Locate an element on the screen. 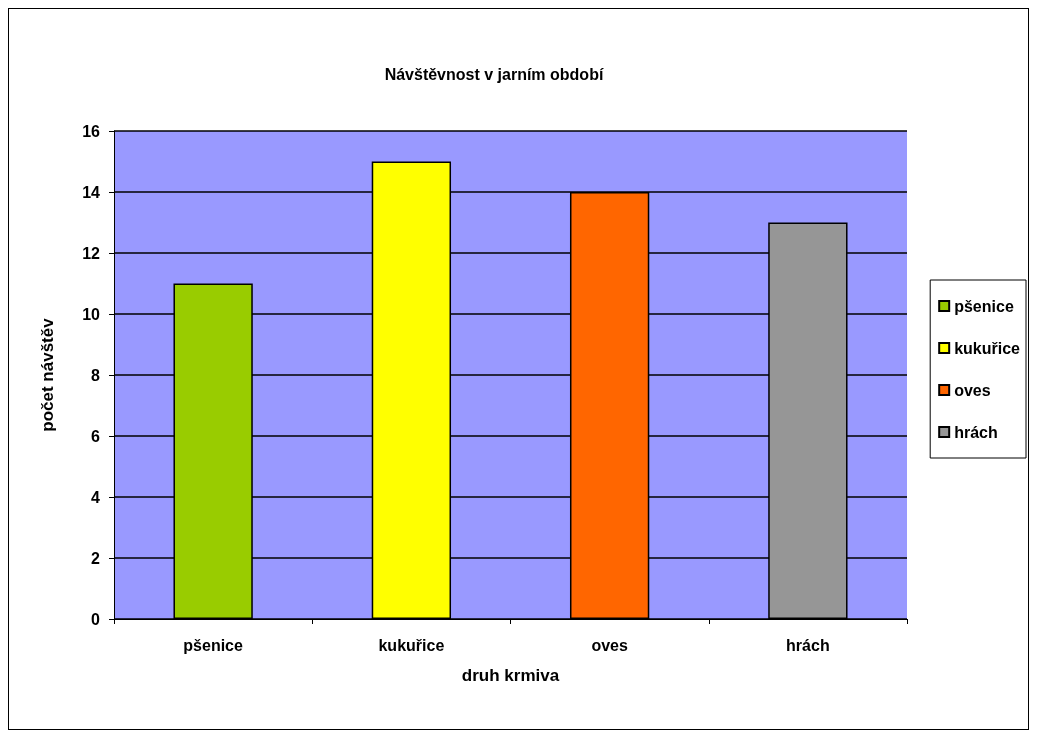 Image resolution: width=1037 pixels, height=738 pixels. y-tick-label: 2 is located at coordinates (96, 558).